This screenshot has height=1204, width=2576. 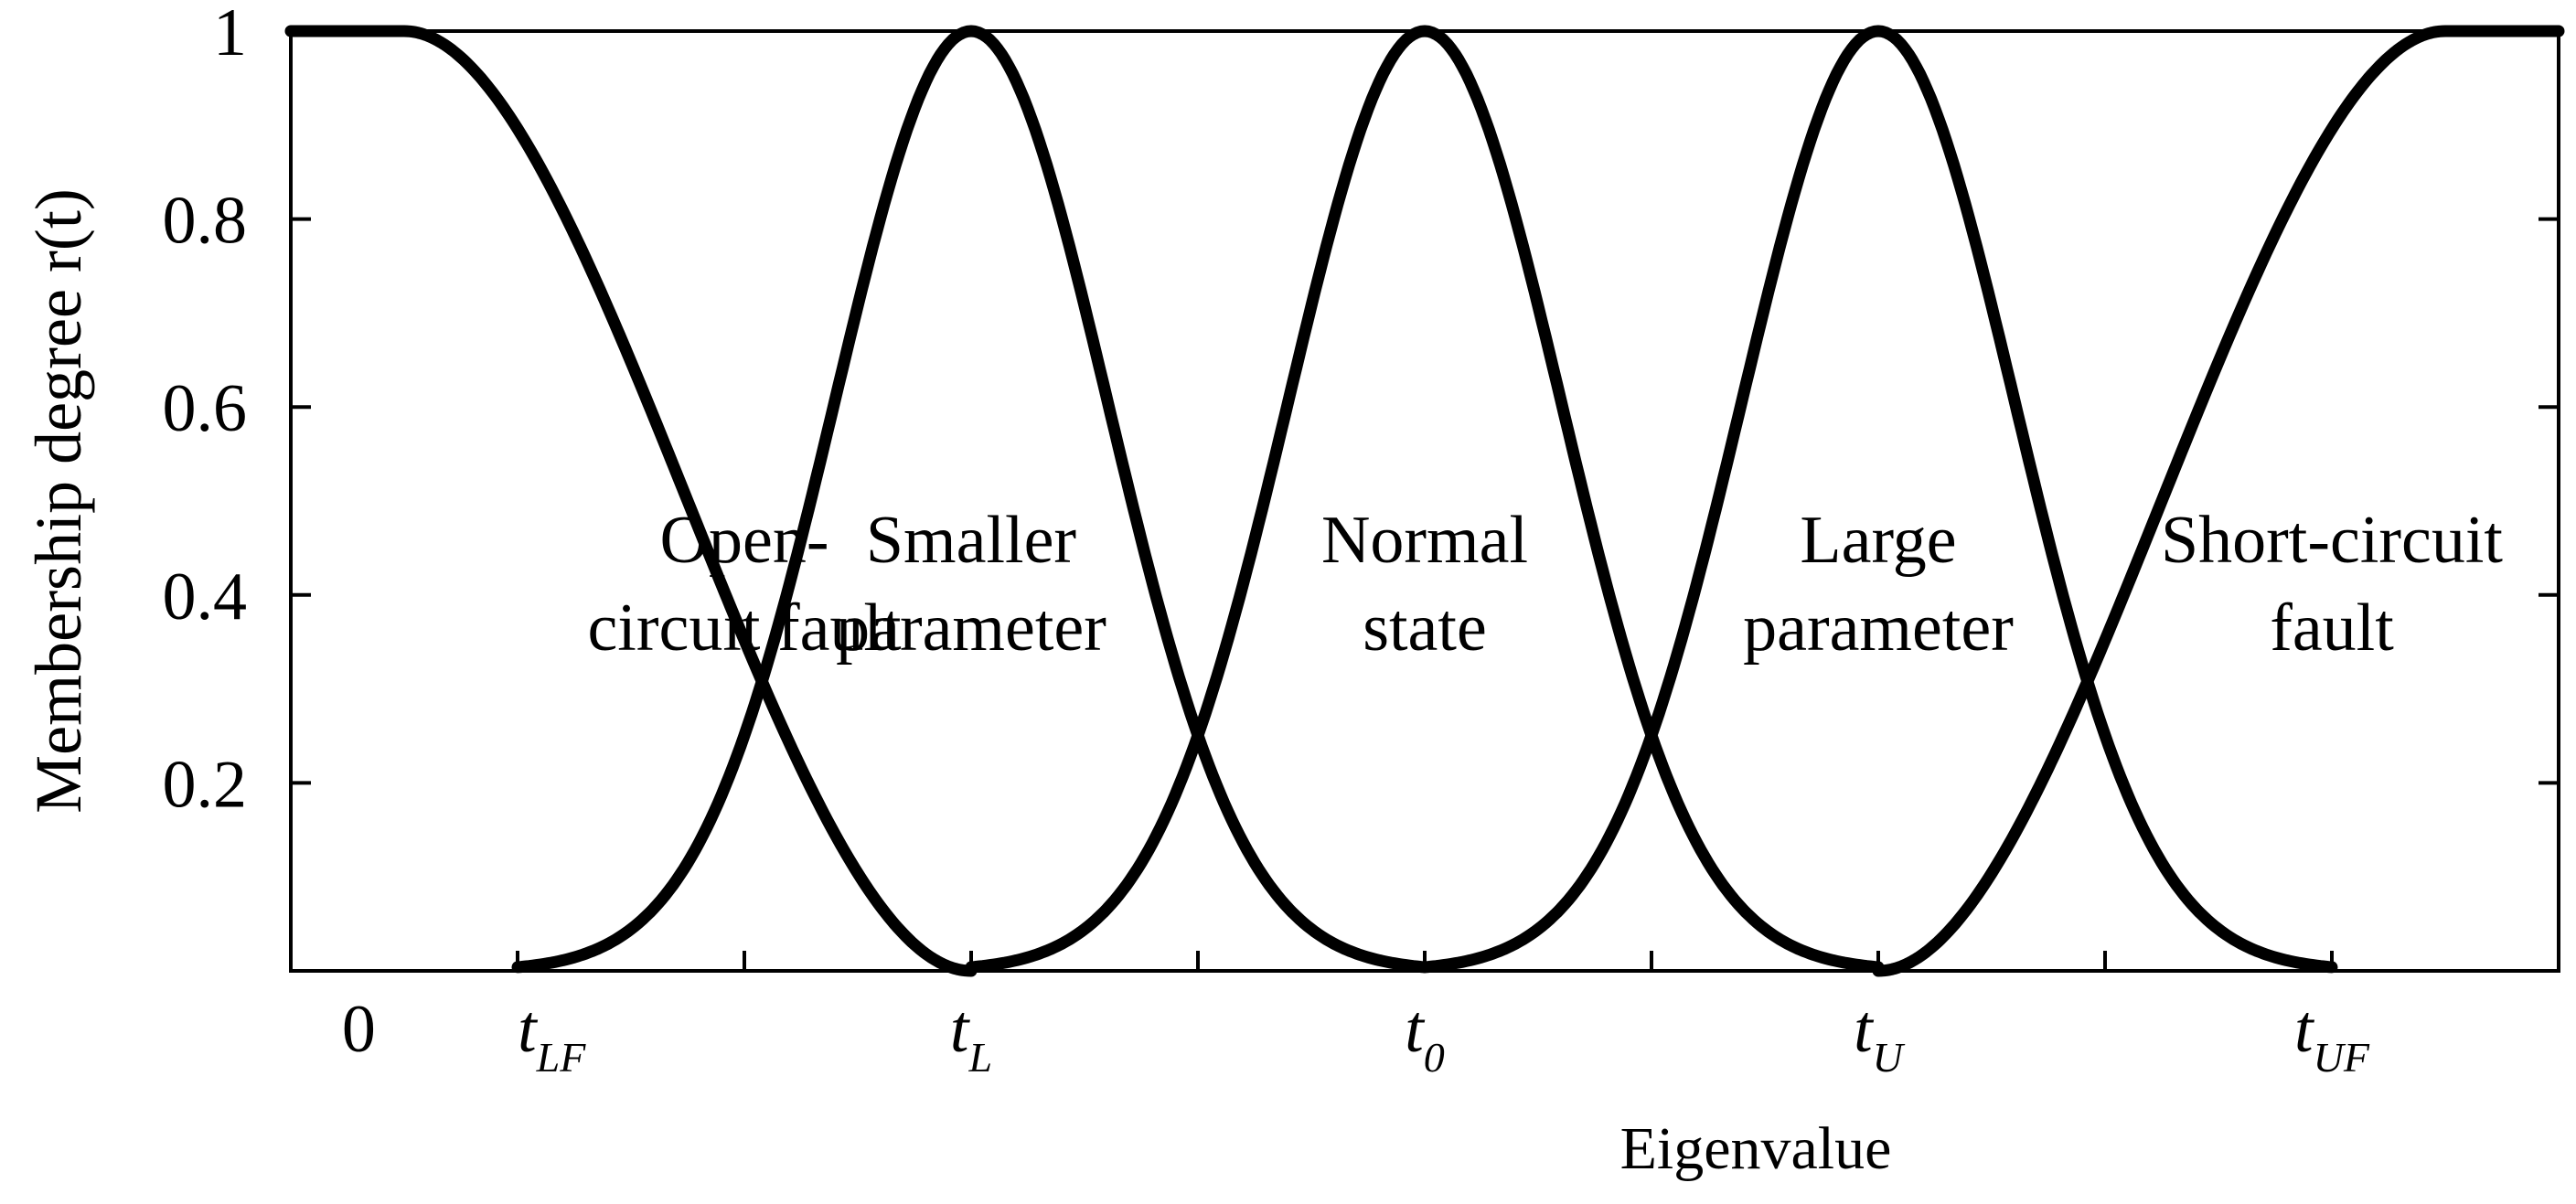 What do you see at coordinates (230, 35) in the screenshot?
I see `y-tick-label: 1` at bounding box center [230, 35].